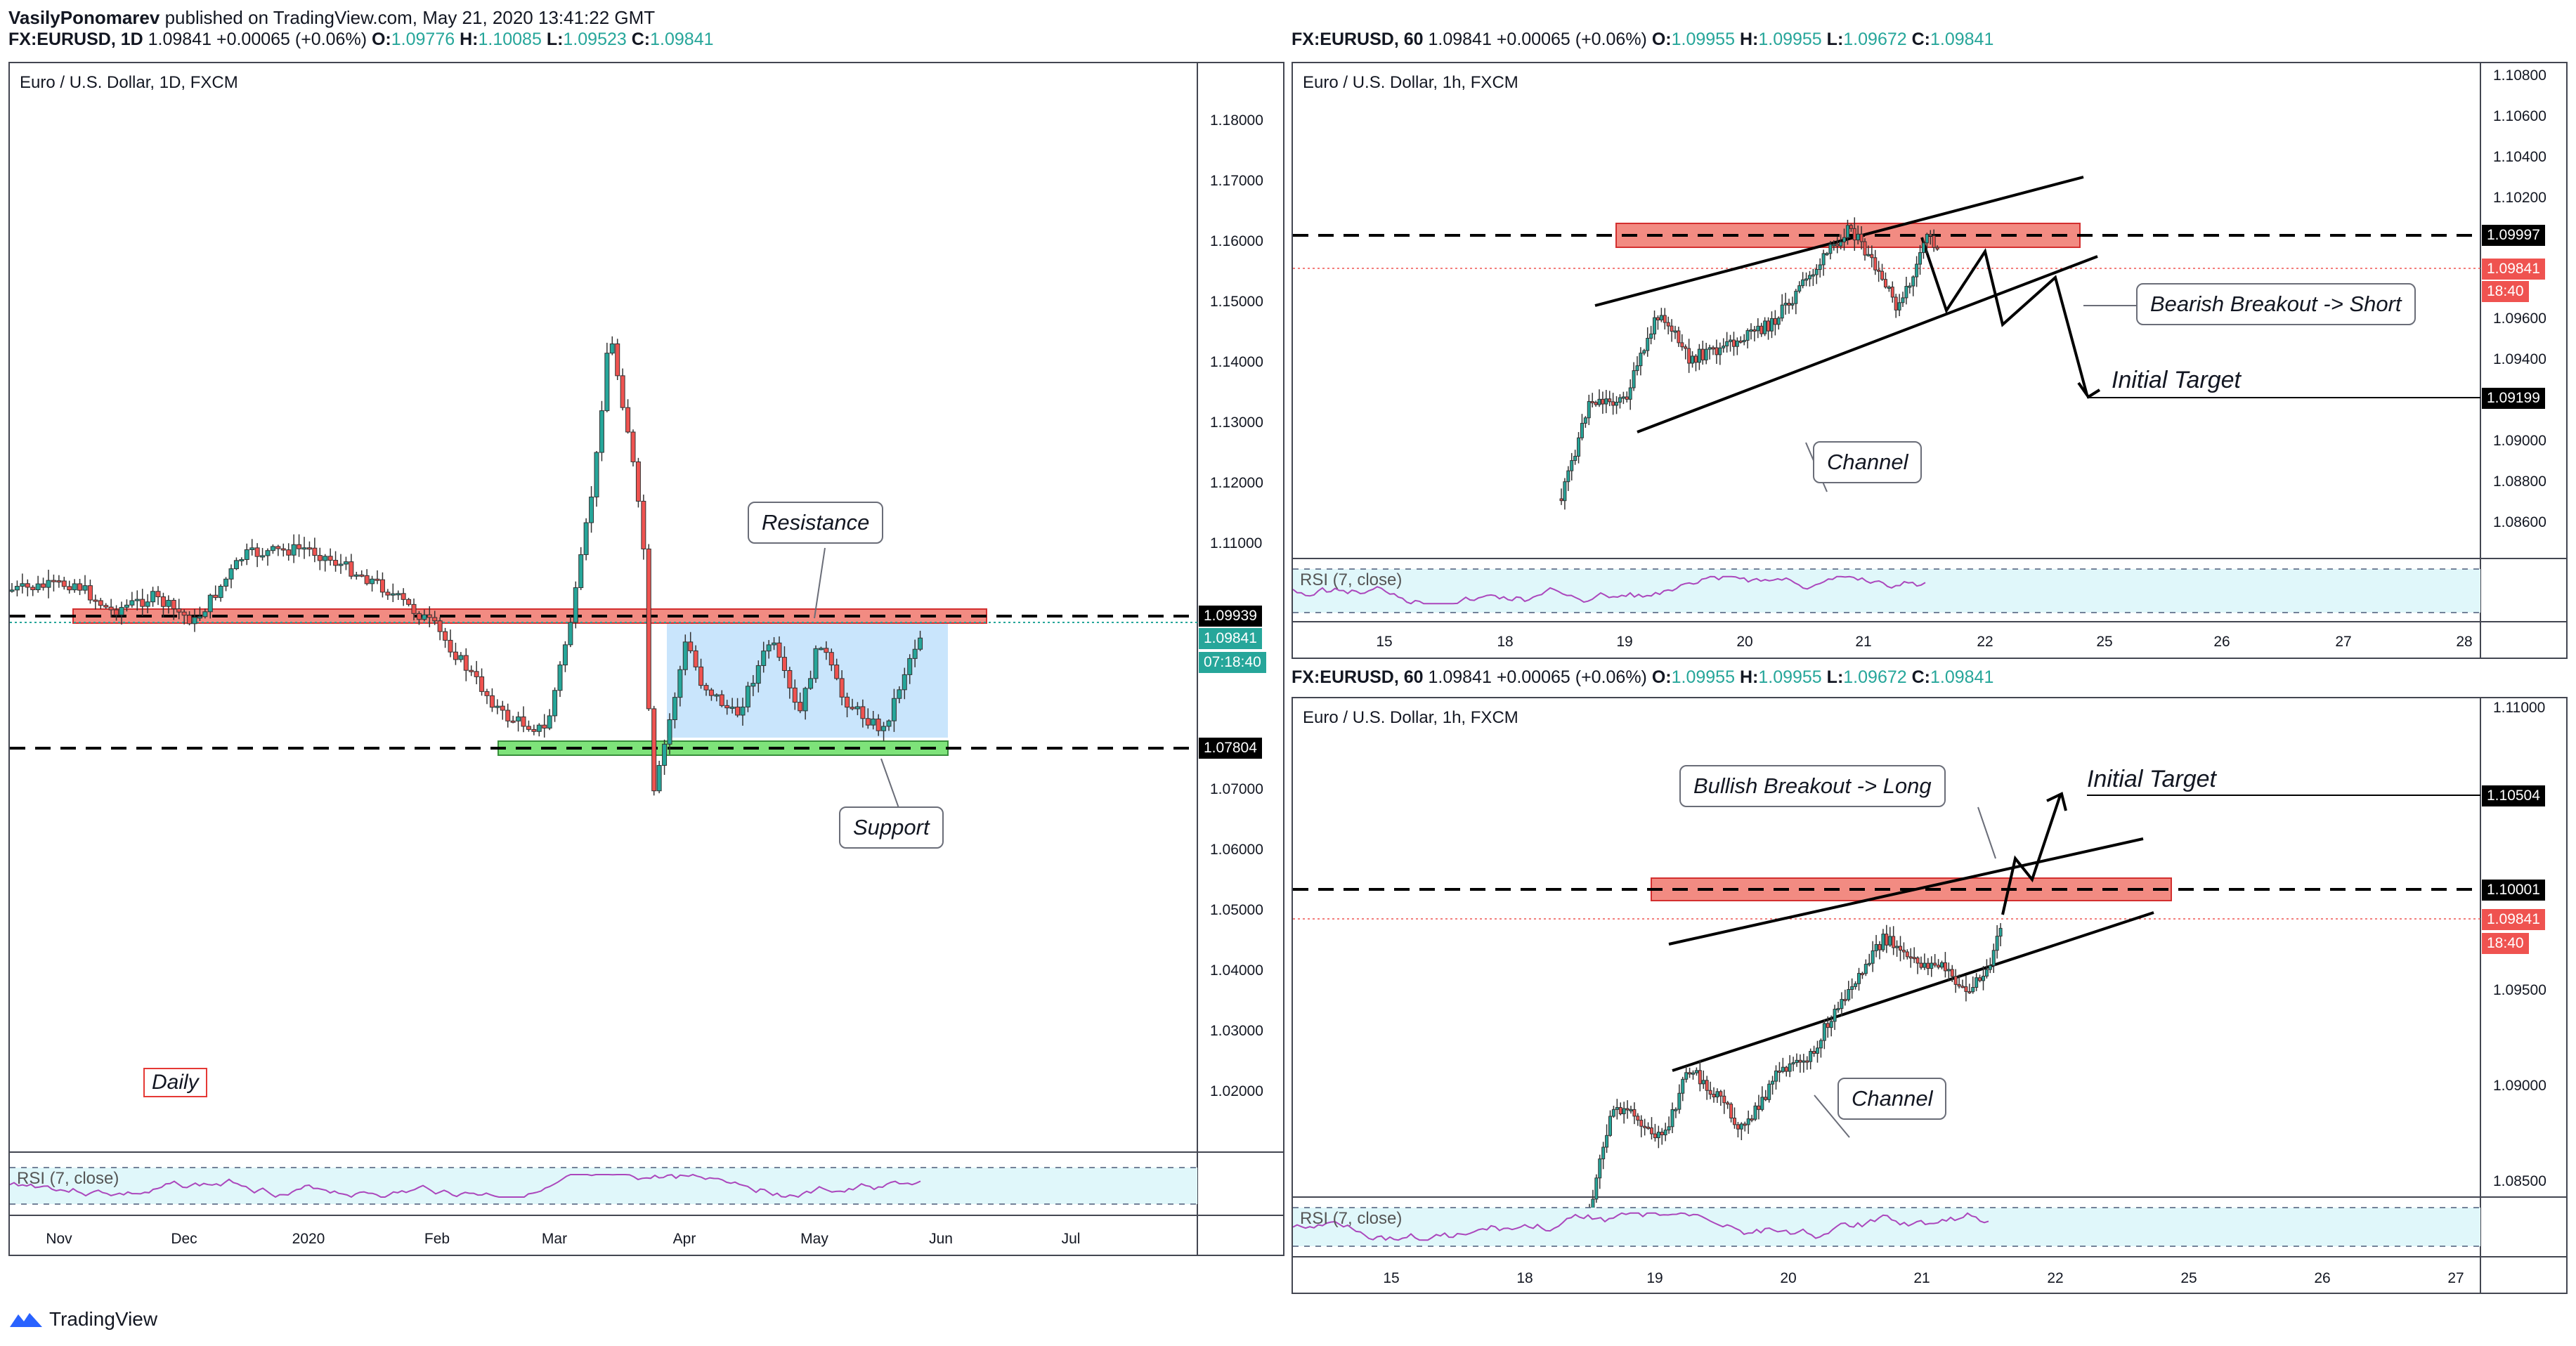 This screenshot has width=2576, height=1346. What do you see at coordinates (84, 17) in the screenshot?
I see `author-name: VasilyPonomarev` at bounding box center [84, 17].